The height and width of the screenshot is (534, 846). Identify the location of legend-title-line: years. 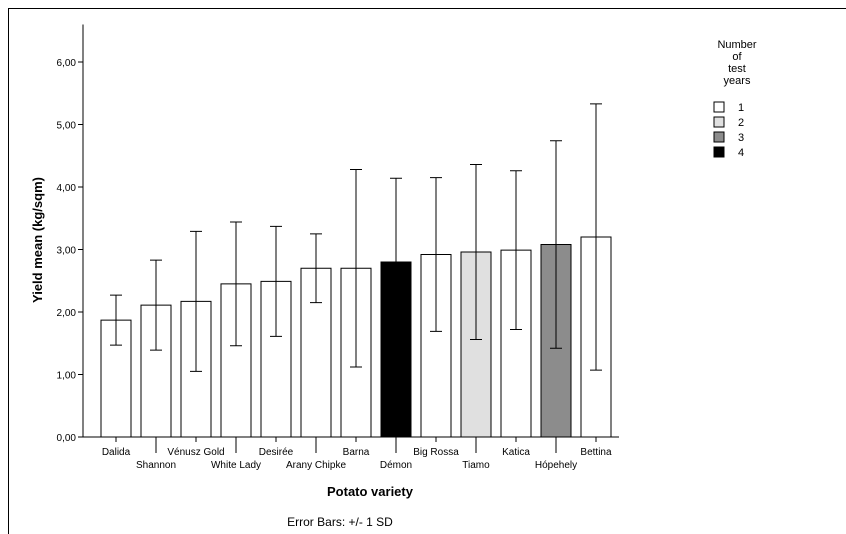
(737, 81).